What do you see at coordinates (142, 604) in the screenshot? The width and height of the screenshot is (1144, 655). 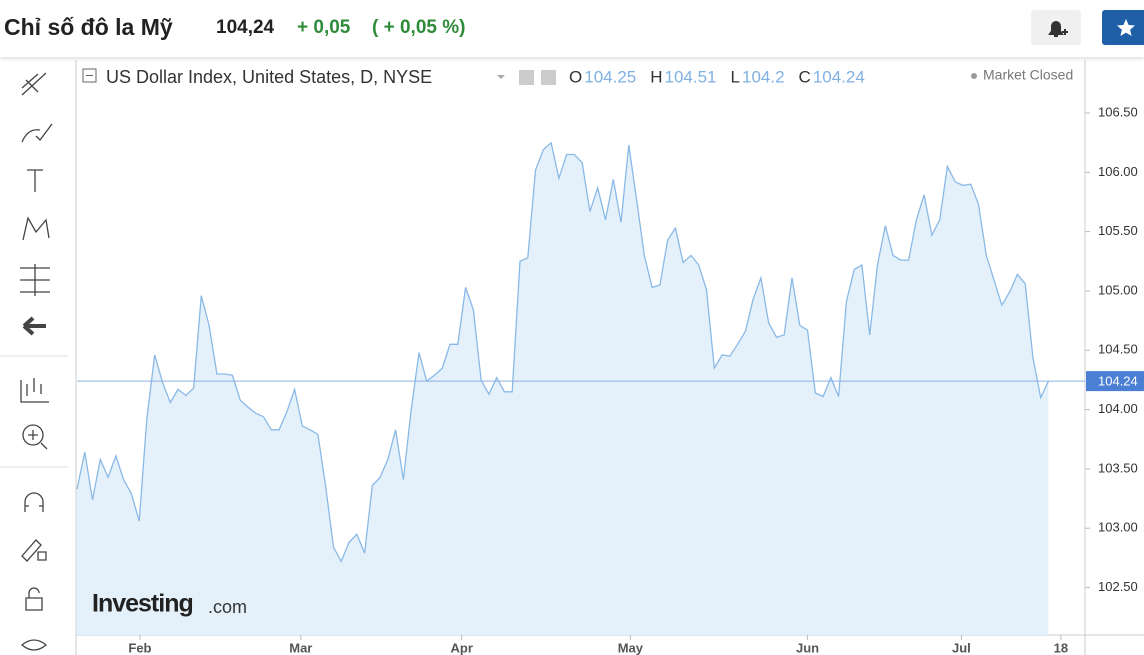 I see `watermark: Investing` at bounding box center [142, 604].